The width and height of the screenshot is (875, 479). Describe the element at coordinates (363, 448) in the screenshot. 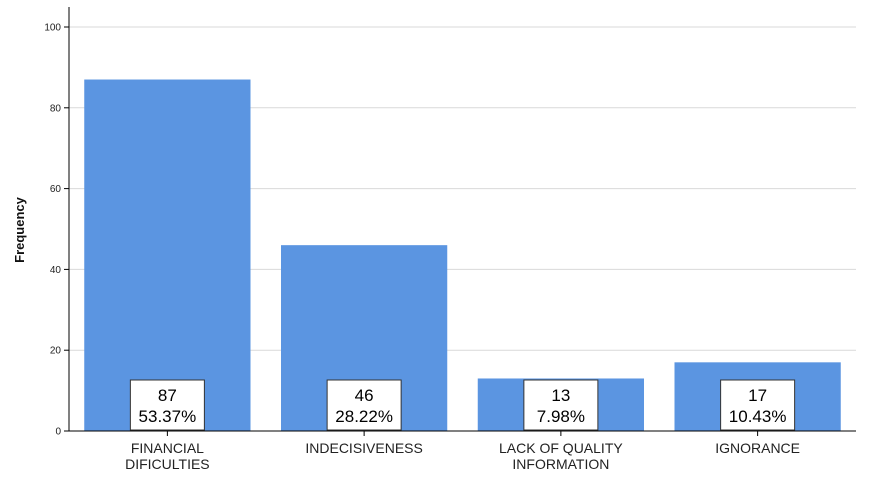

I see `x-category-label: INDECISIVENESS` at that location.